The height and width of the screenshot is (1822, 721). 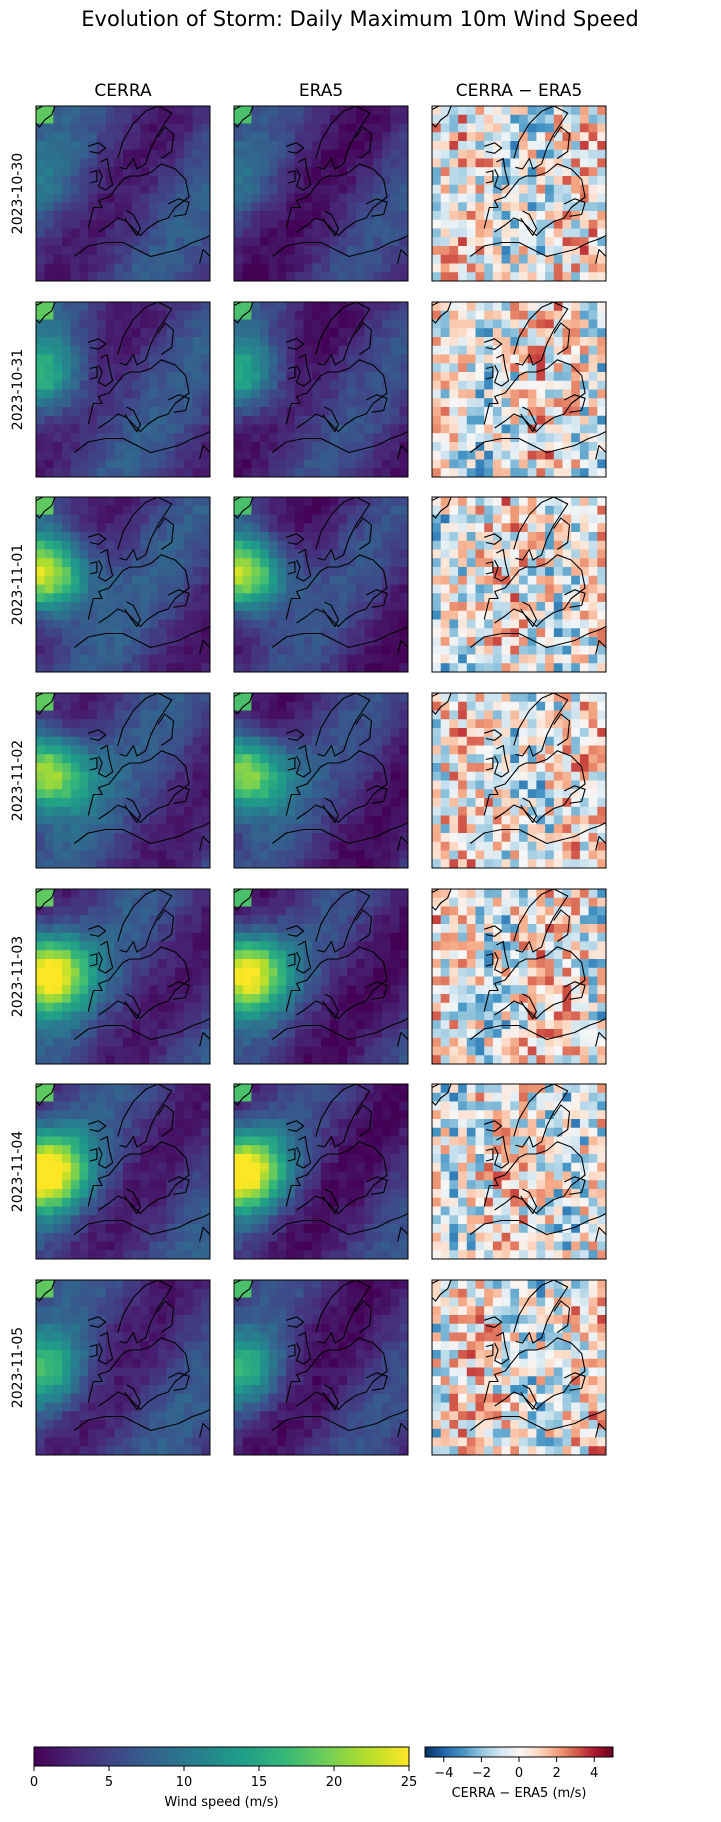 What do you see at coordinates (443, 1773) in the screenshot?
I see `colorbar-tick-label: −4` at bounding box center [443, 1773].